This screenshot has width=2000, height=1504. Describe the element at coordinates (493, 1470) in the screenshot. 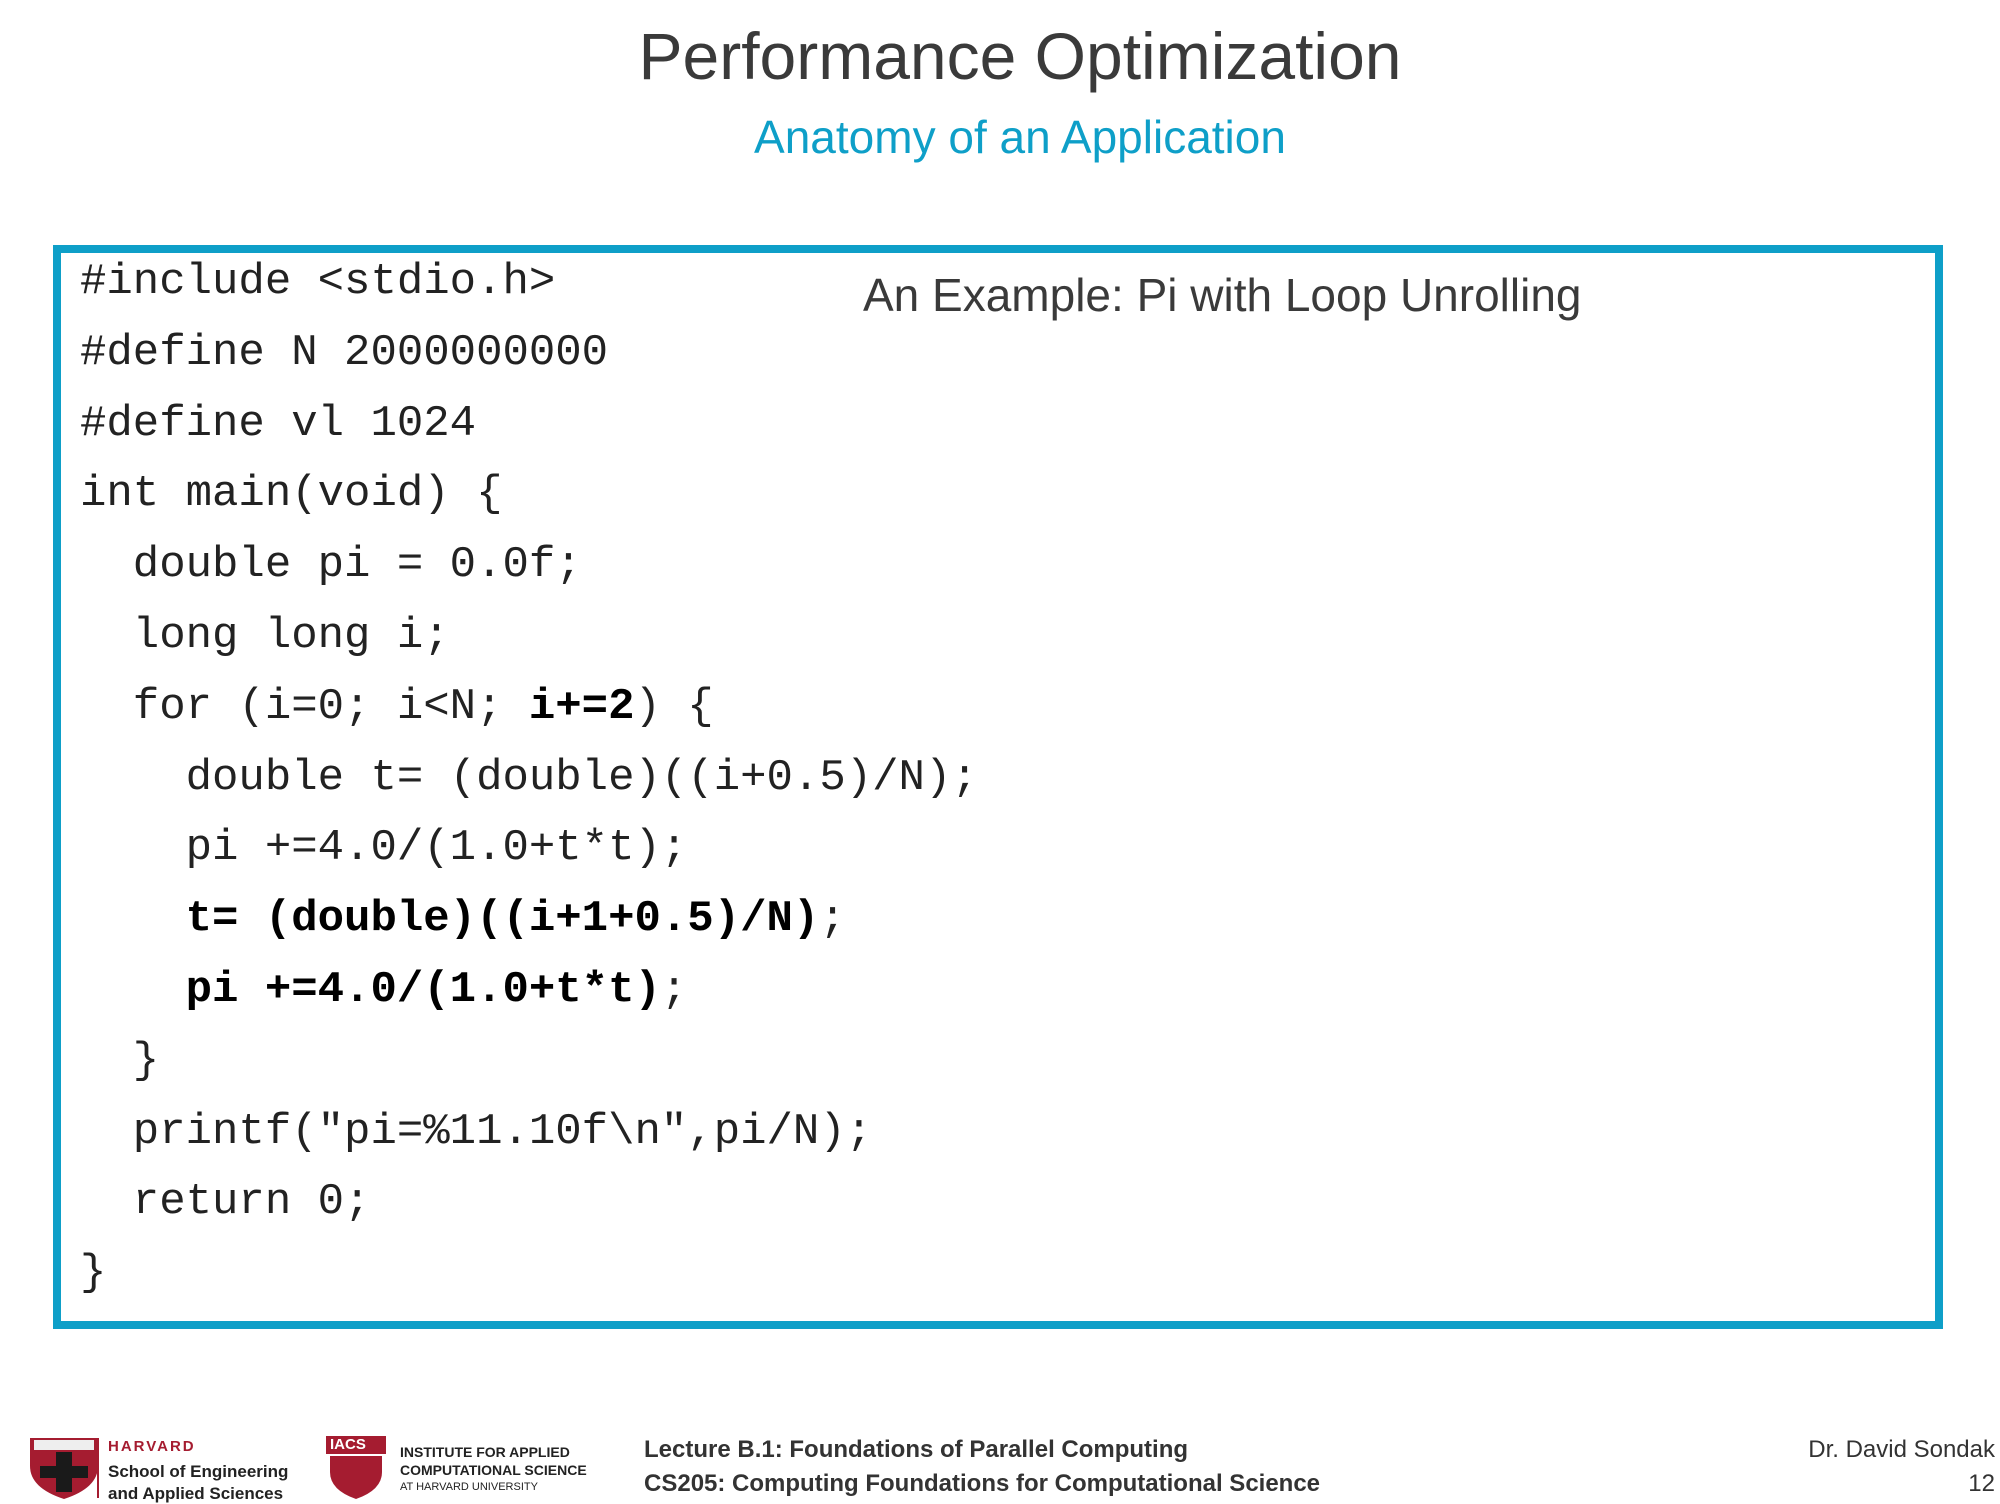

I see `iacs-text: COMPUTATIONAL SCIENCE` at that location.